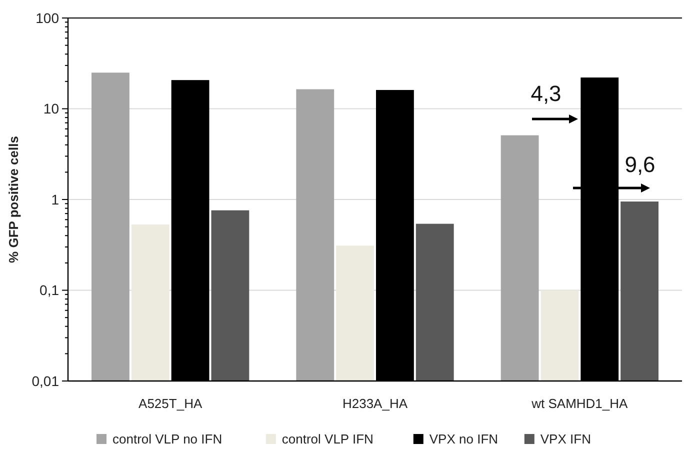 The width and height of the screenshot is (690, 459). I want to click on legend-label: VPX IFN, so click(565, 439).